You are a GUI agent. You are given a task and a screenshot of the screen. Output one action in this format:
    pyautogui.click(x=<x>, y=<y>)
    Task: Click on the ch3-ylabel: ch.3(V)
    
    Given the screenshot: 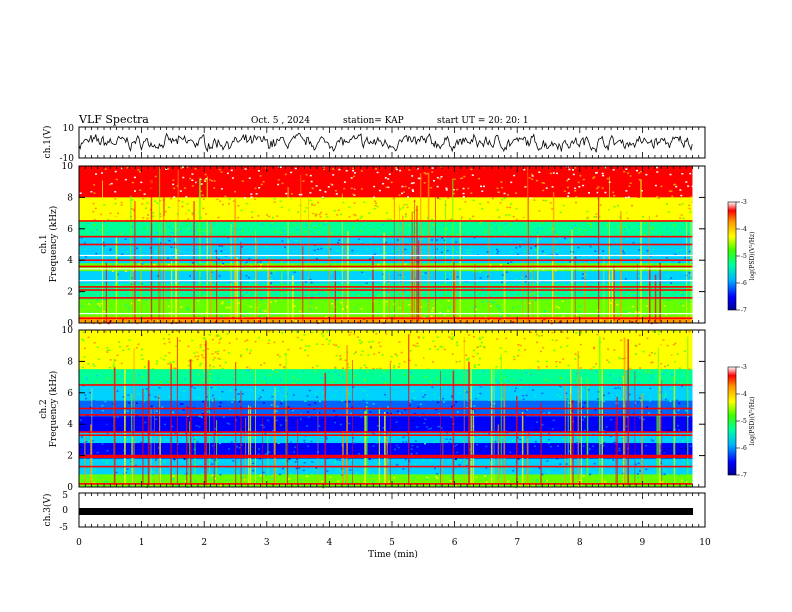 What is the action you would take?
    pyautogui.click(x=47, y=510)
    